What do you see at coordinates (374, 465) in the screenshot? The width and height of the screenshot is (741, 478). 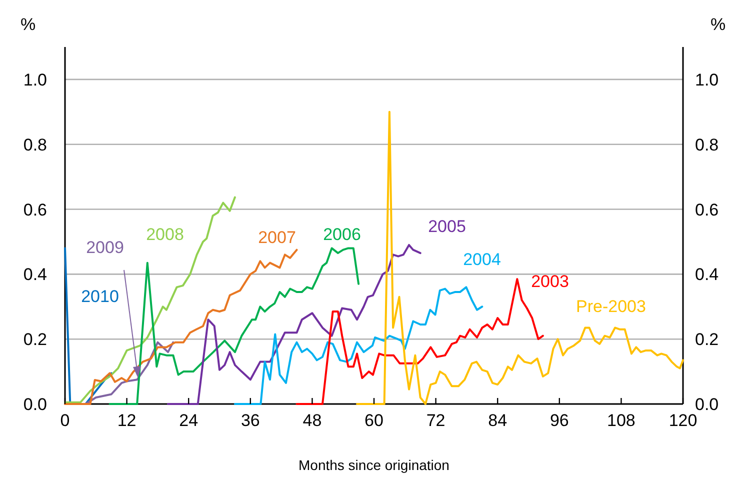 I see `x-axis-title: Months since origination` at bounding box center [374, 465].